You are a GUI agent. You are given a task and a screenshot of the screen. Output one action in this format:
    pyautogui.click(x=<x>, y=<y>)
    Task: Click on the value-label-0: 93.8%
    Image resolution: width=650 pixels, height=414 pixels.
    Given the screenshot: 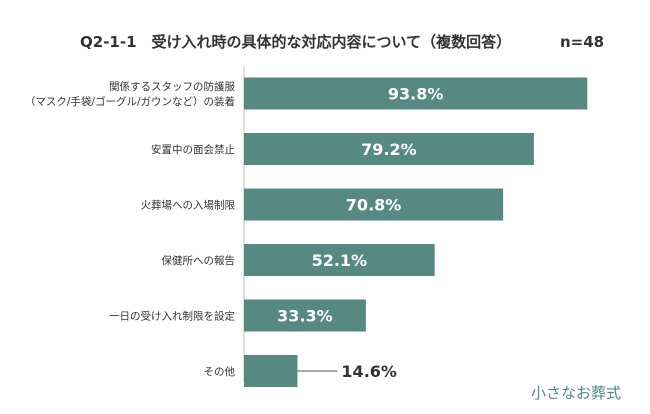 What is the action you would take?
    pyautogui.click(x=416, y=94)
    